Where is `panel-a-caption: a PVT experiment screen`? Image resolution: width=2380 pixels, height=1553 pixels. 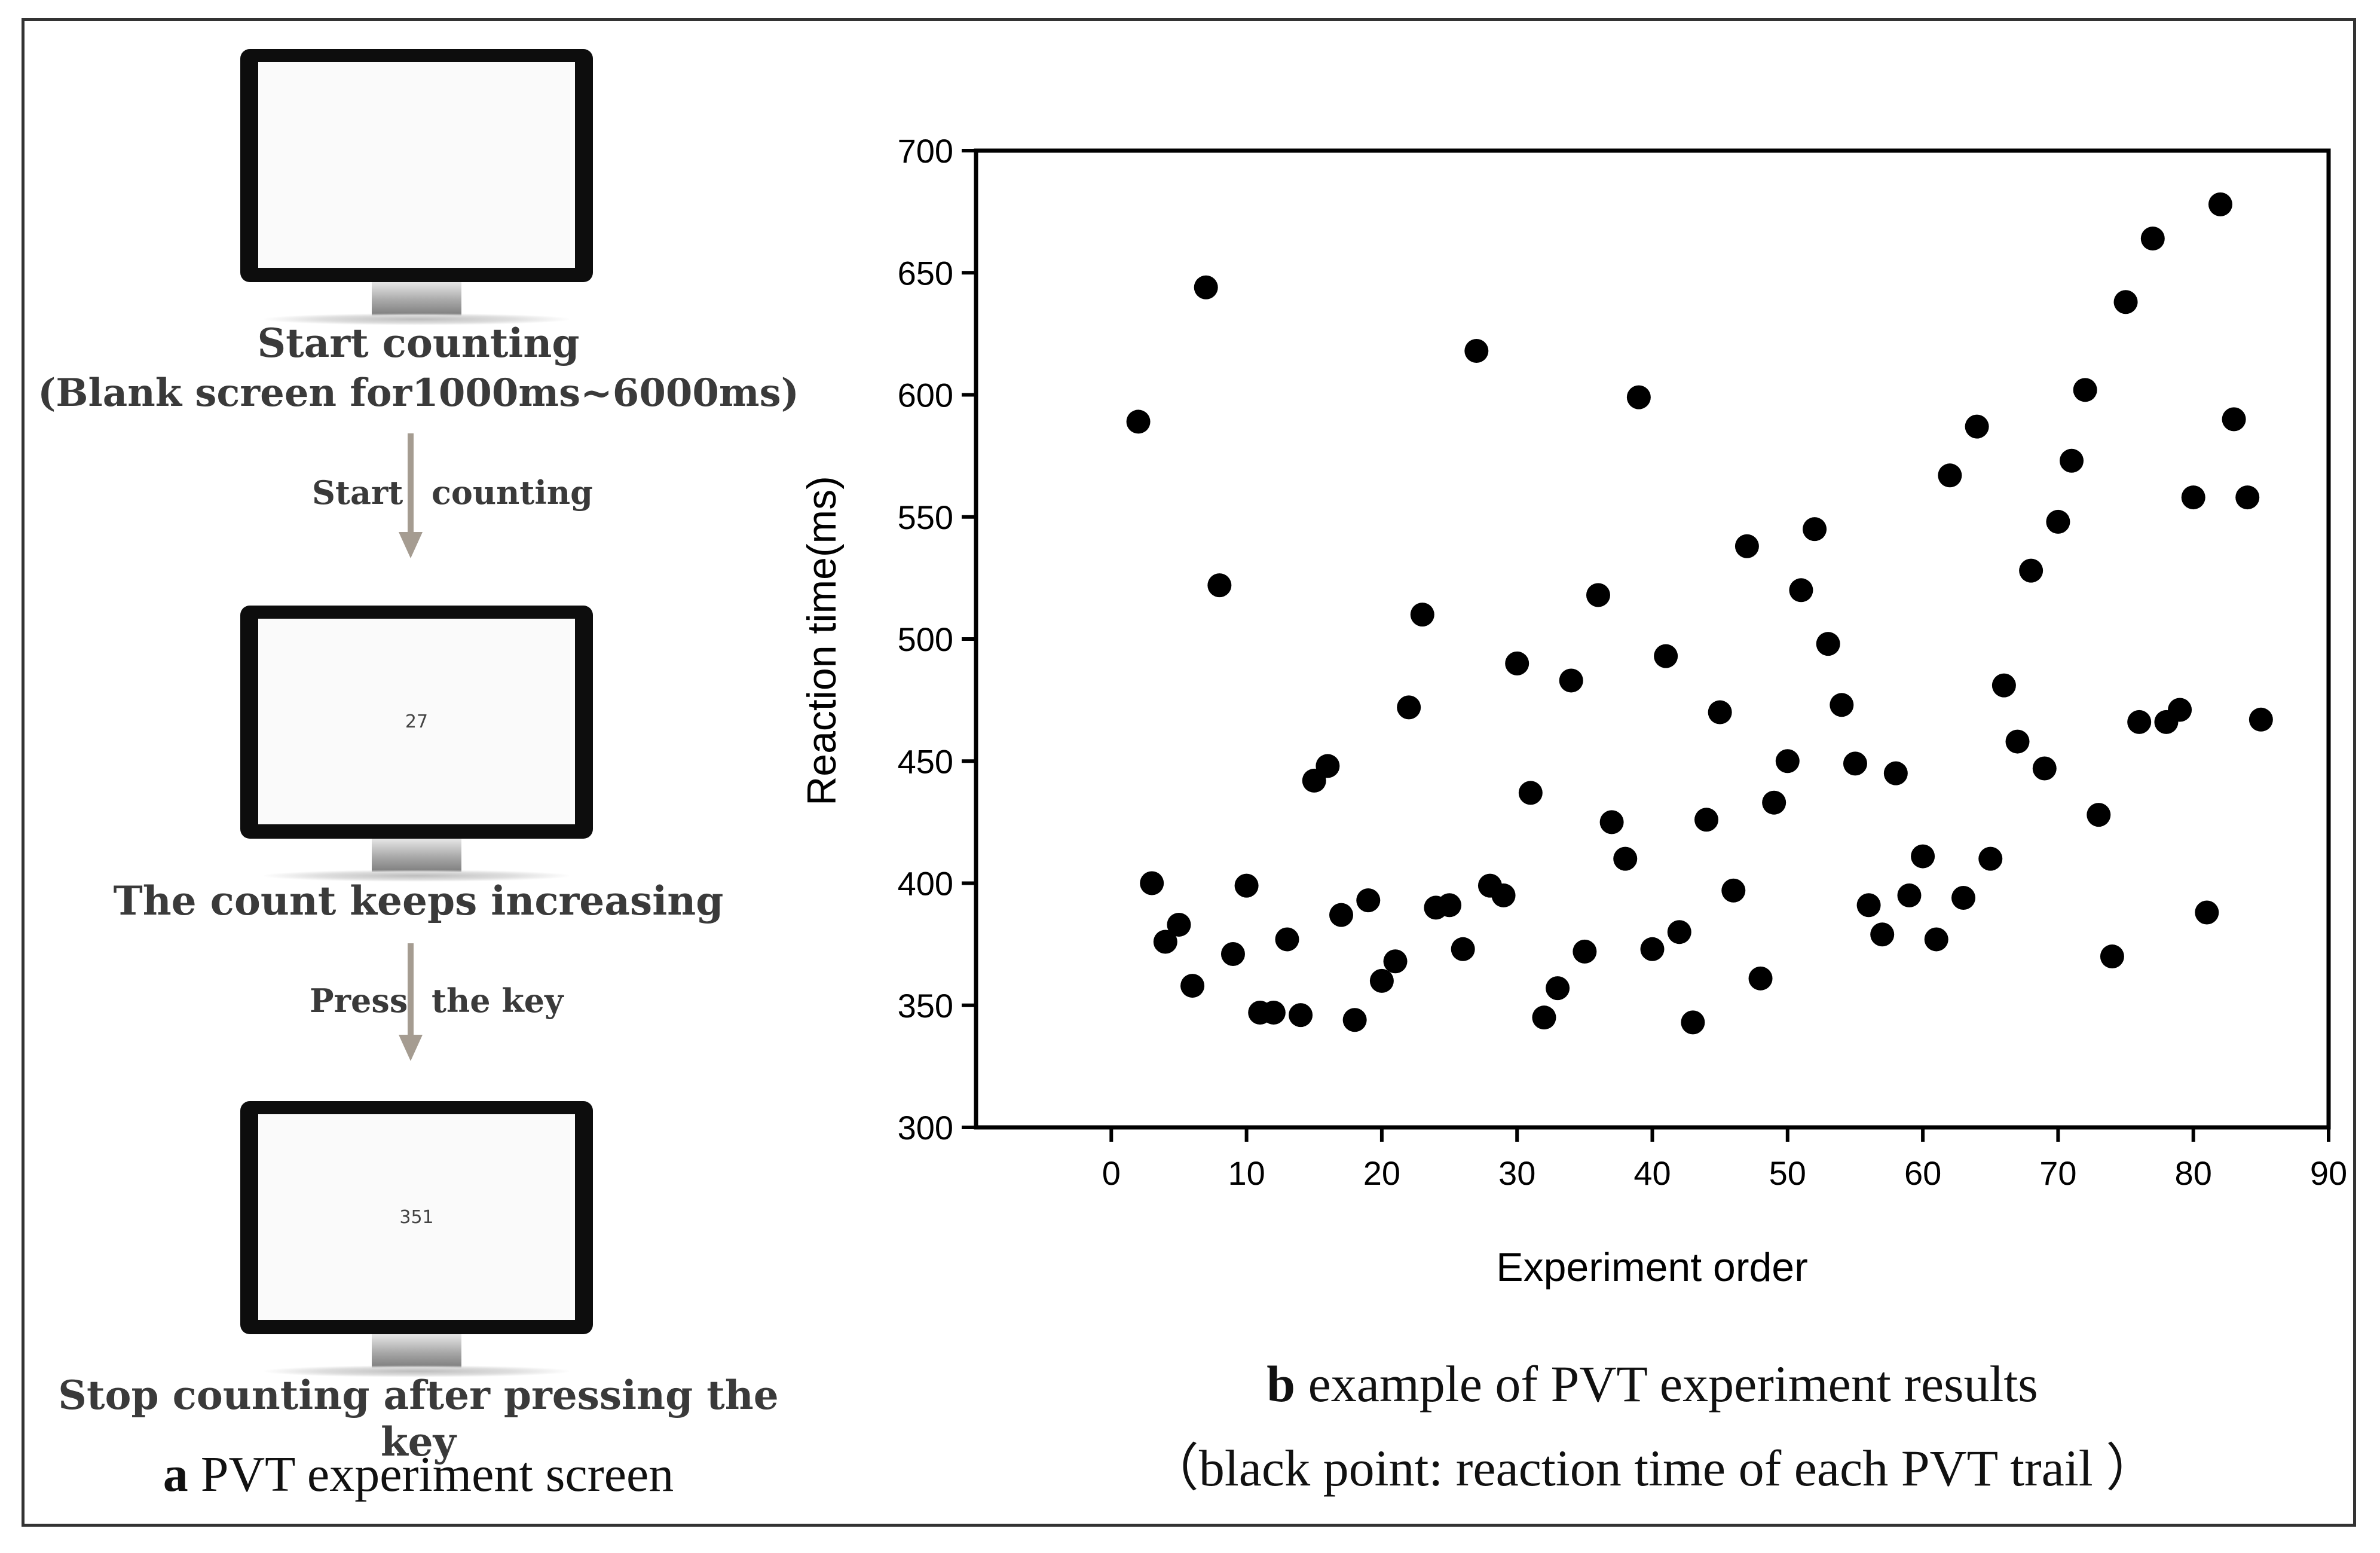 panel-a-caption: a PVT experiment screen is located at coordinates (418, 1474).